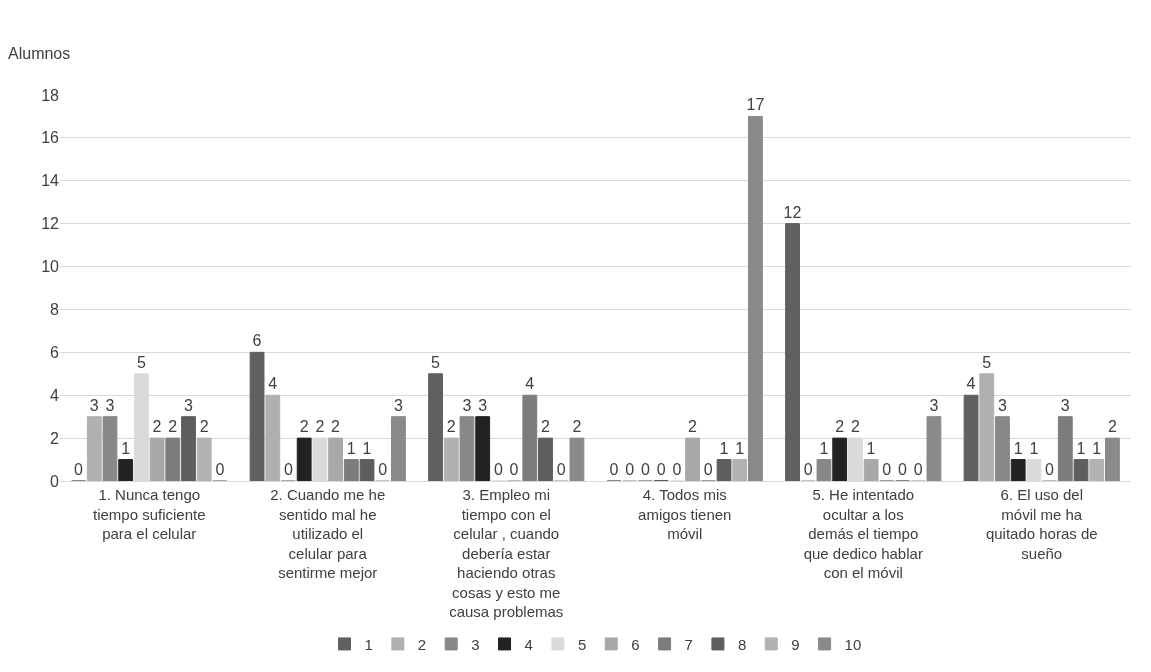 This screenshot has height=672, width=1151. Describe the element at coordinates (1041, 524) in the screenshot. I see `x-tick-label: 6. El uso del móvil me ha quitado horas de sueño` at that location.